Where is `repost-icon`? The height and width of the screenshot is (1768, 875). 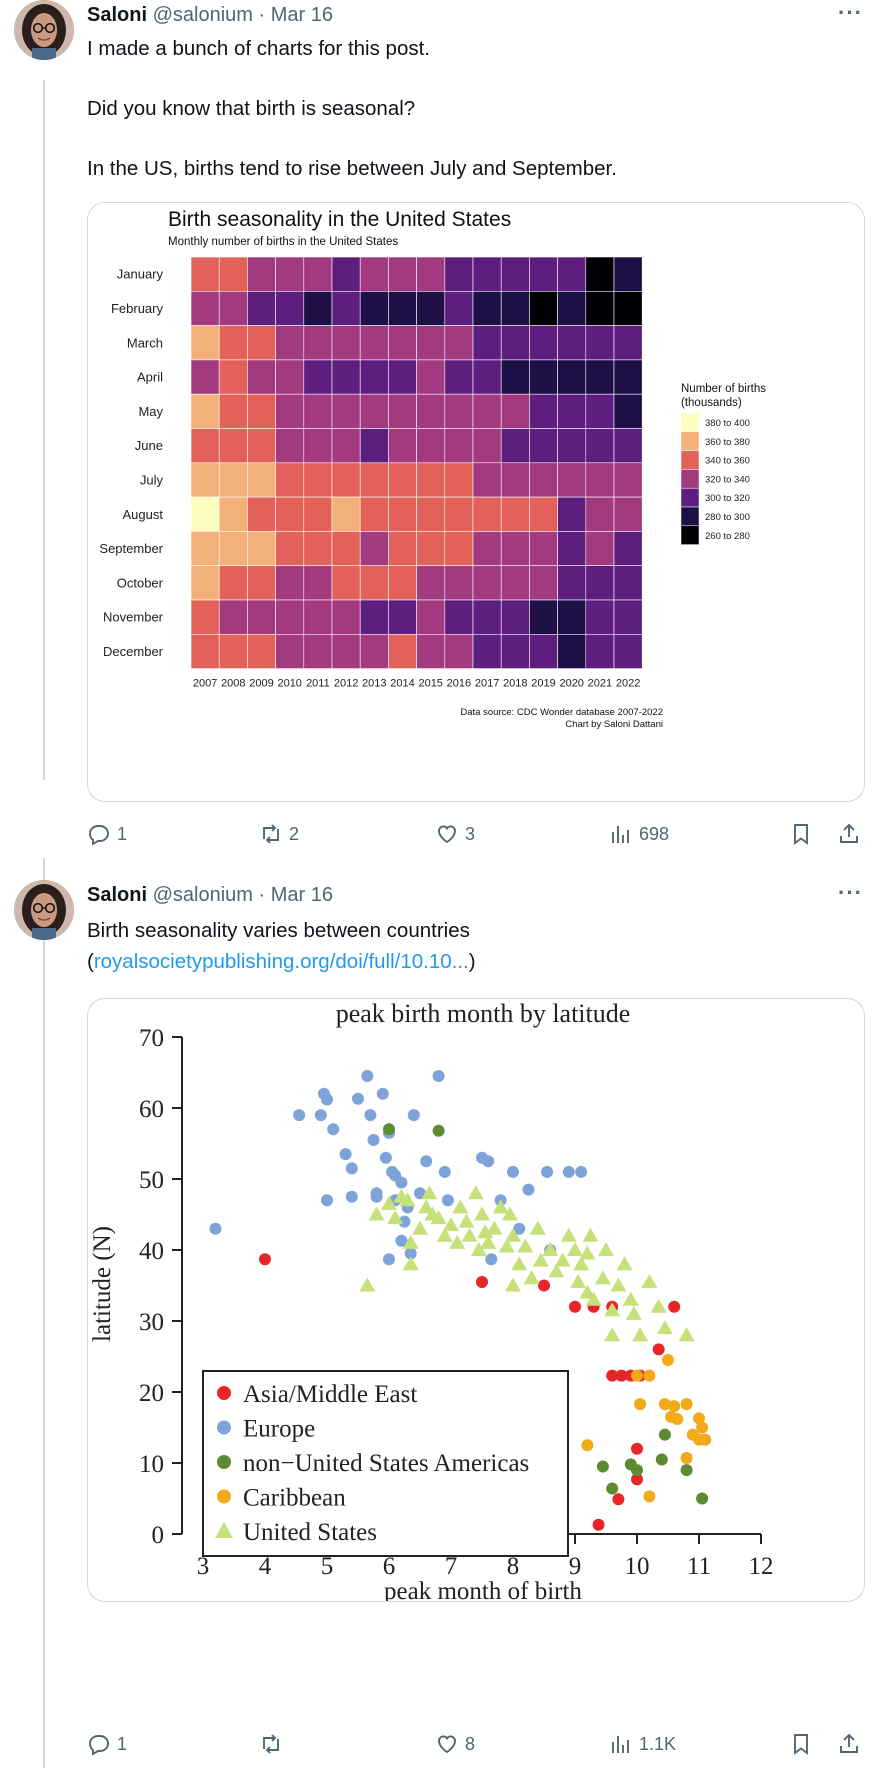
repost-icon is located at coordinates (271, 1744).